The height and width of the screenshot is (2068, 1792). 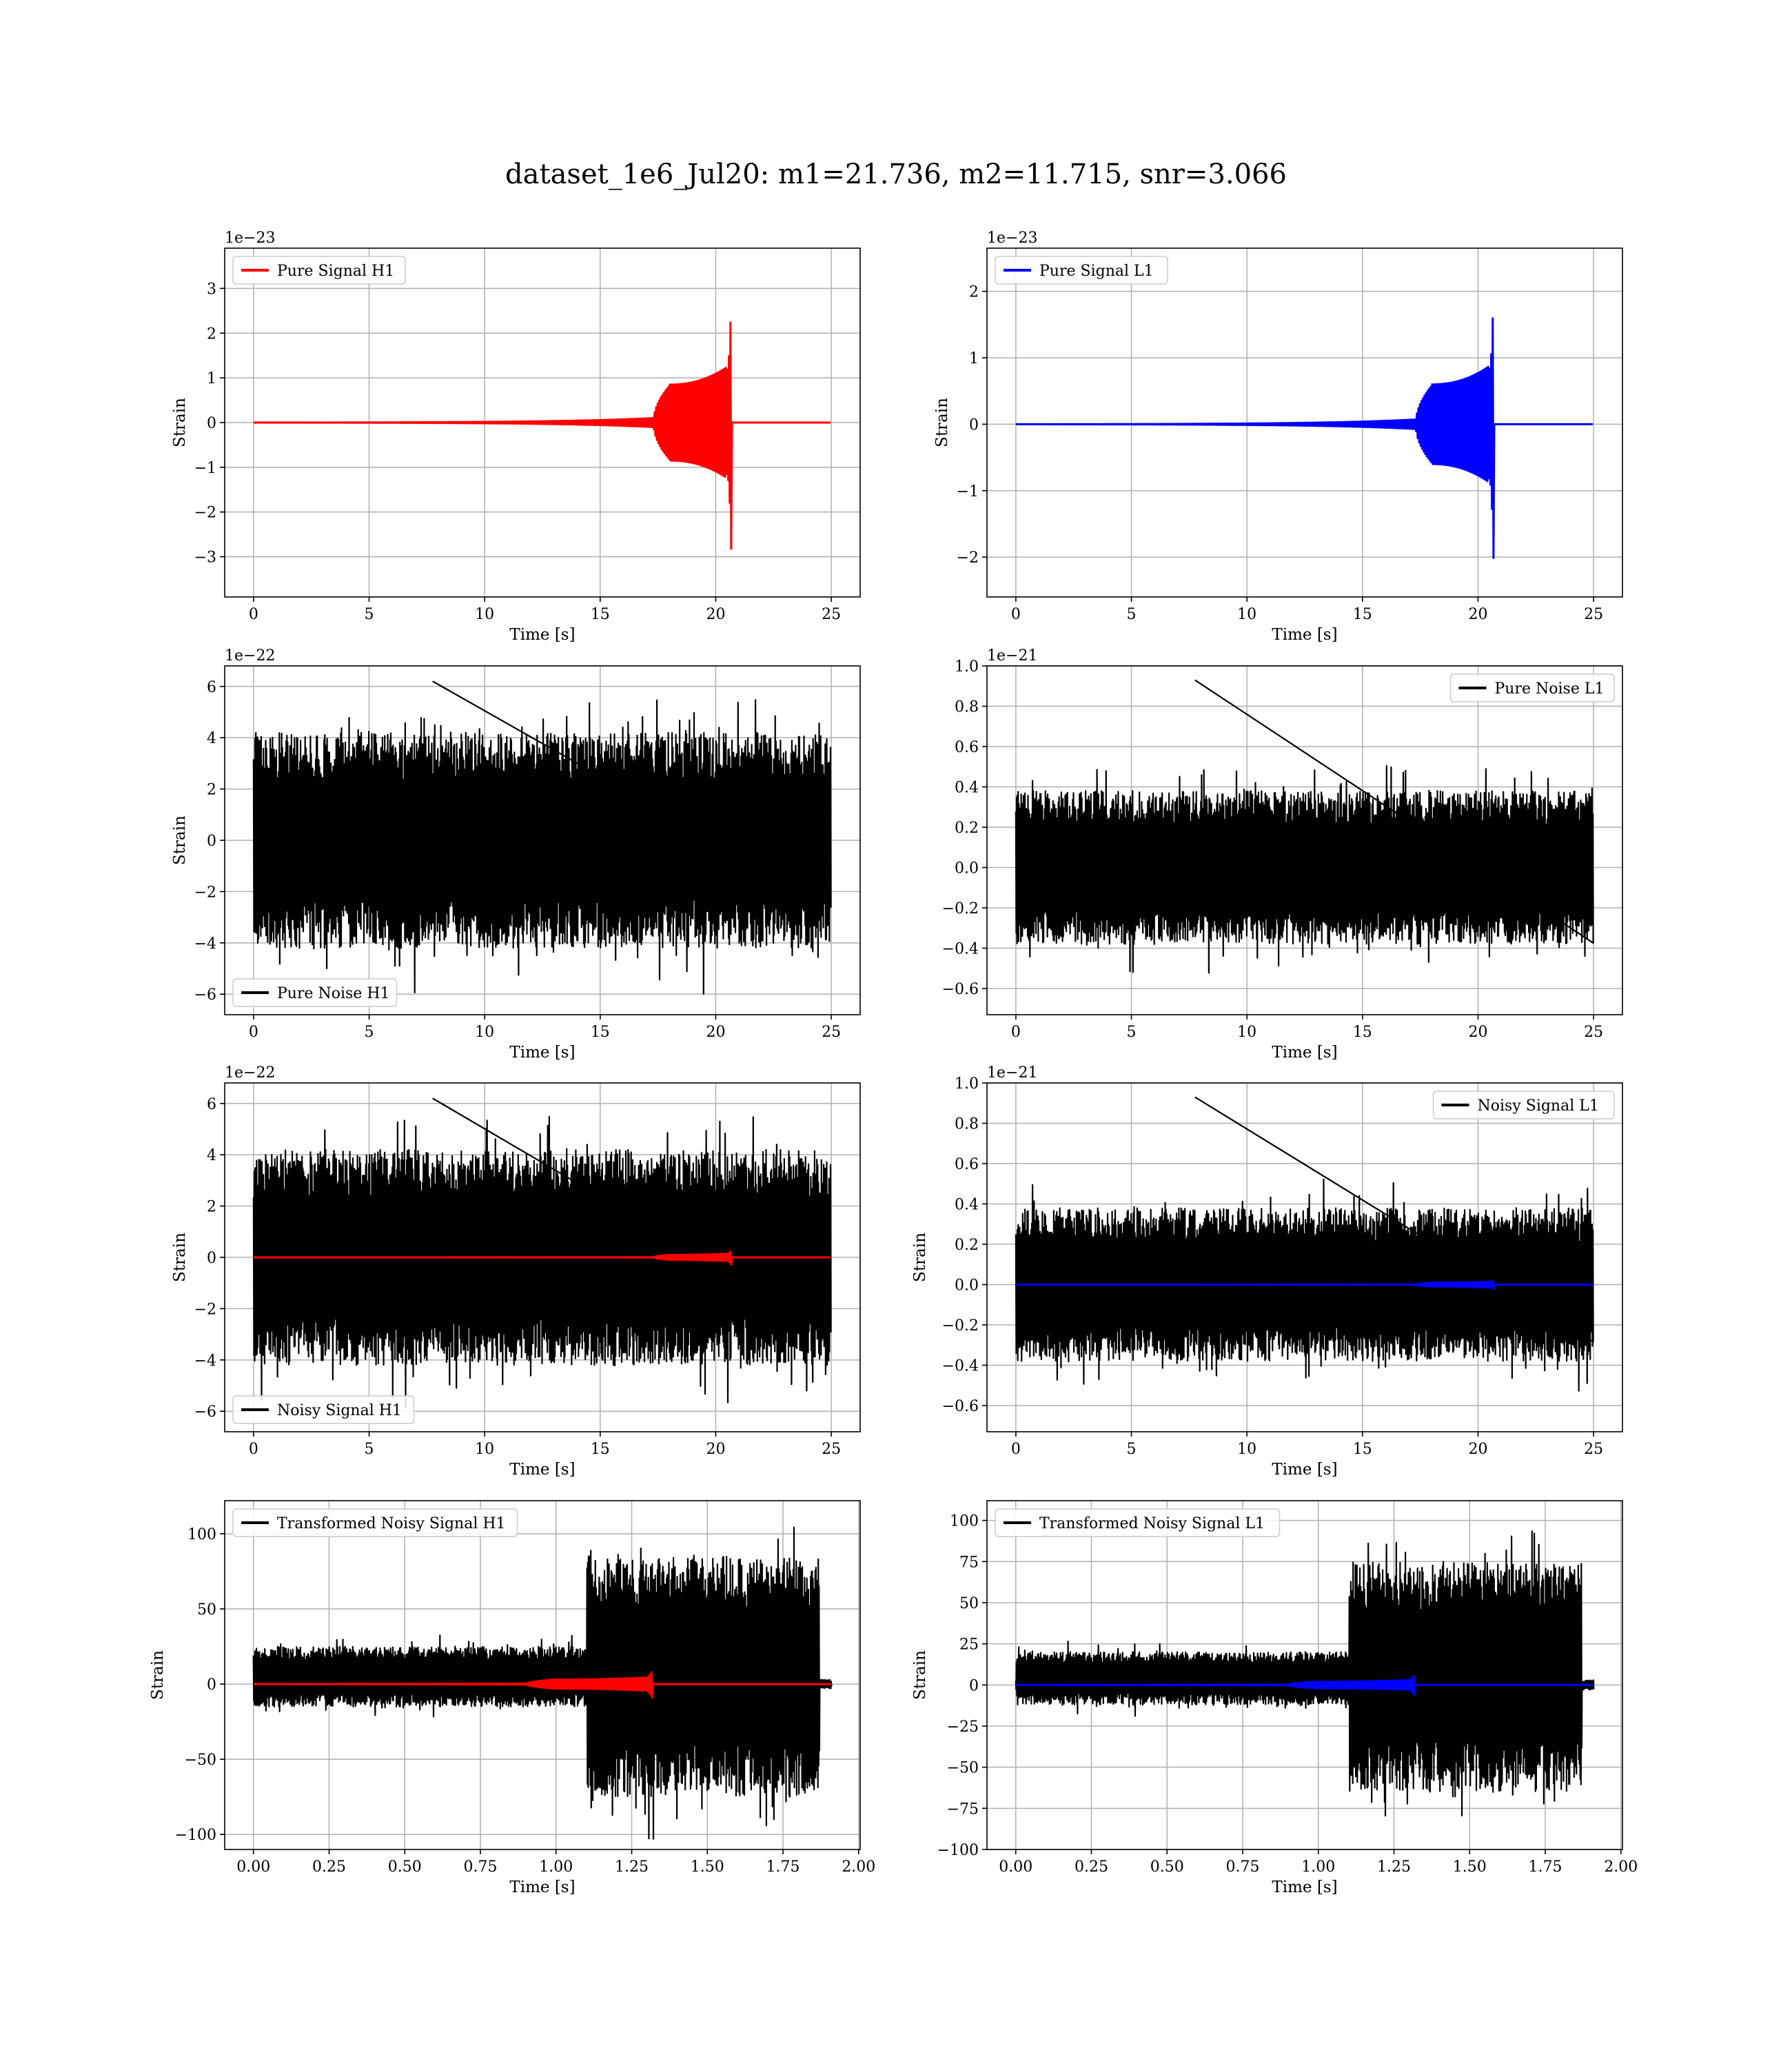 I want to click on legend: Transformed Noisy Signal L1, so click(x=1138, y=1522).